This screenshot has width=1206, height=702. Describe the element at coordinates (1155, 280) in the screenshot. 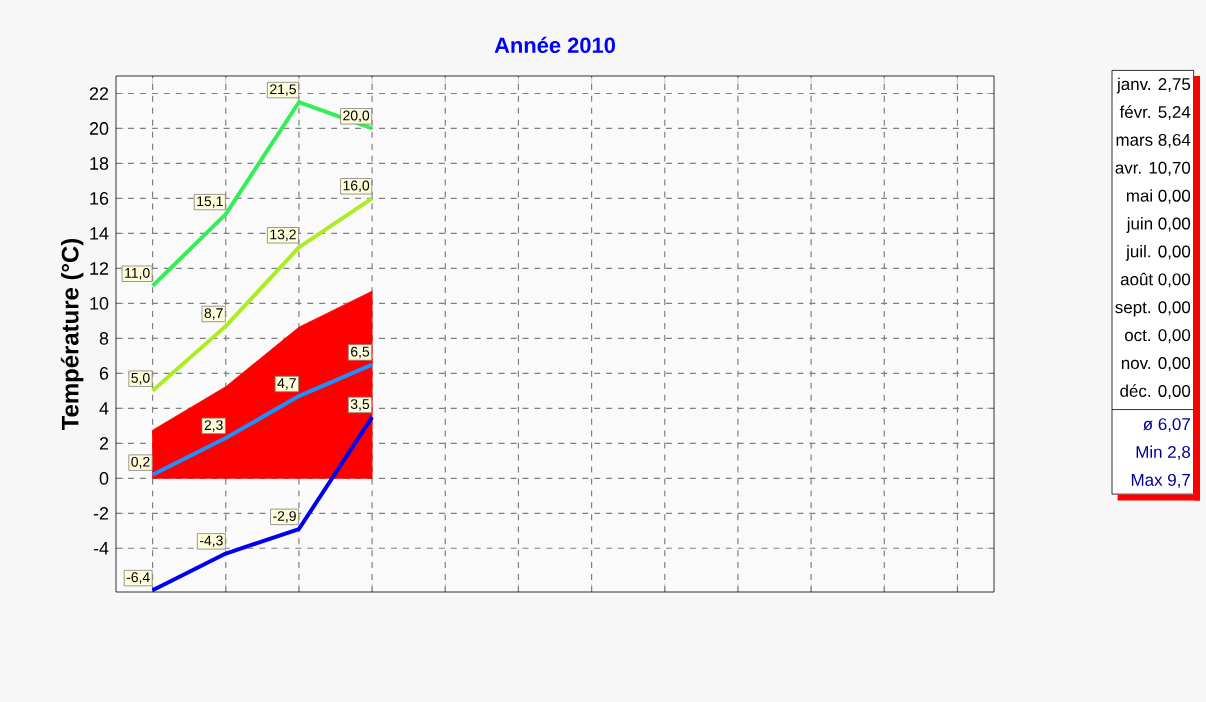

I see `text: août 0,00` at that location.